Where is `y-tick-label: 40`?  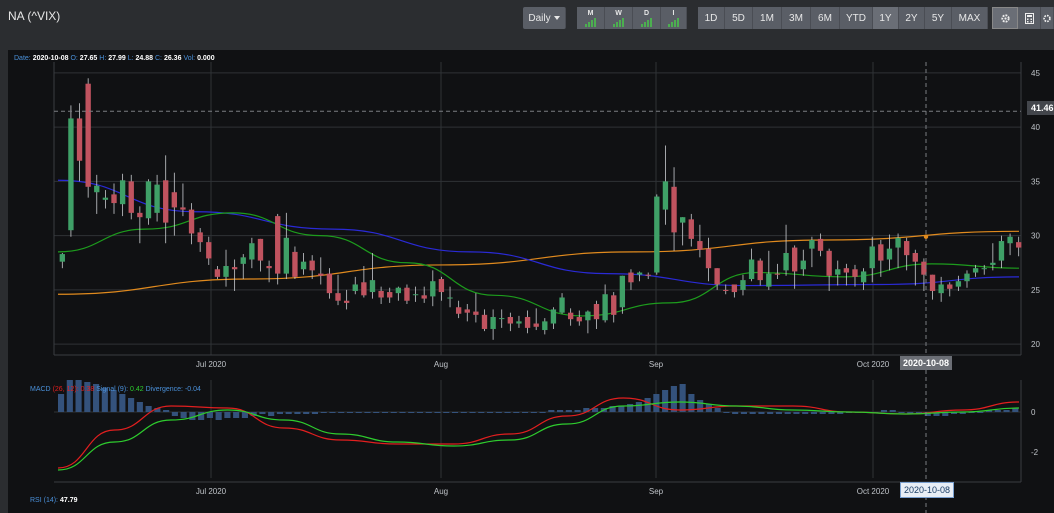
y-tick-label: 40 is located at coordinates (1035, 127).